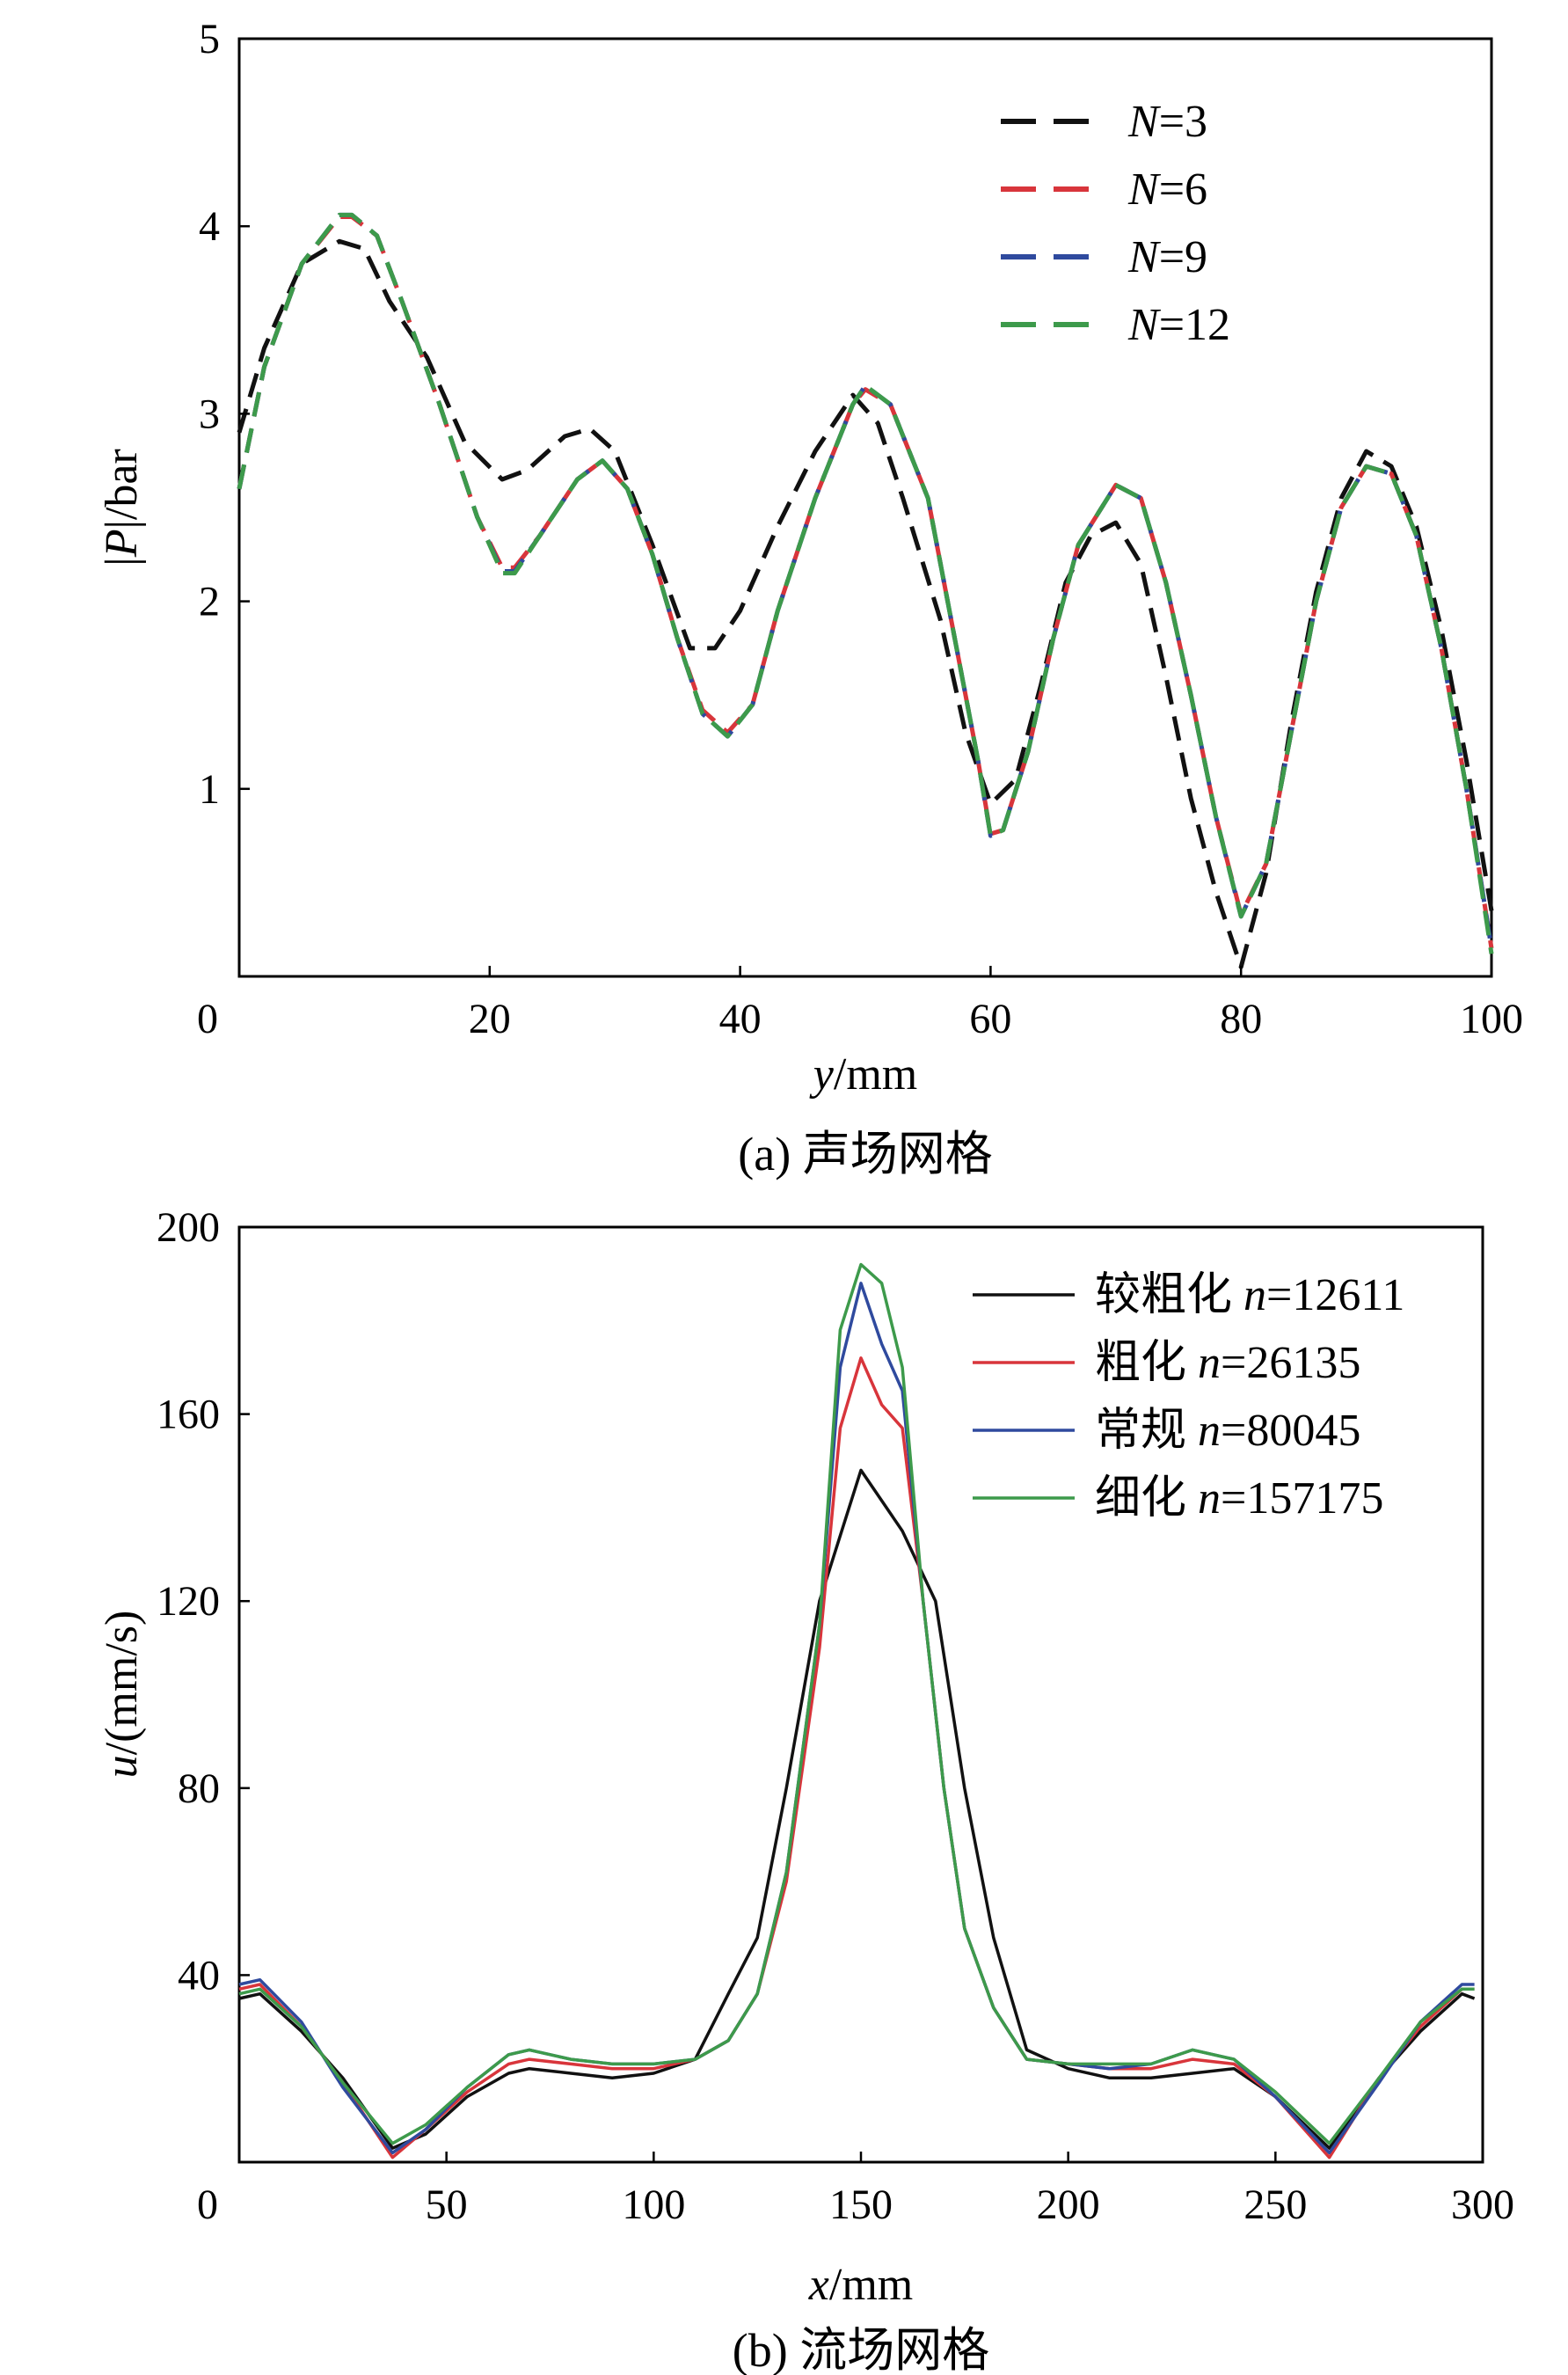 The height and width of the screenshot is (2375, 1568). I want to click on y-tick-label: 4, so click(209, 227).